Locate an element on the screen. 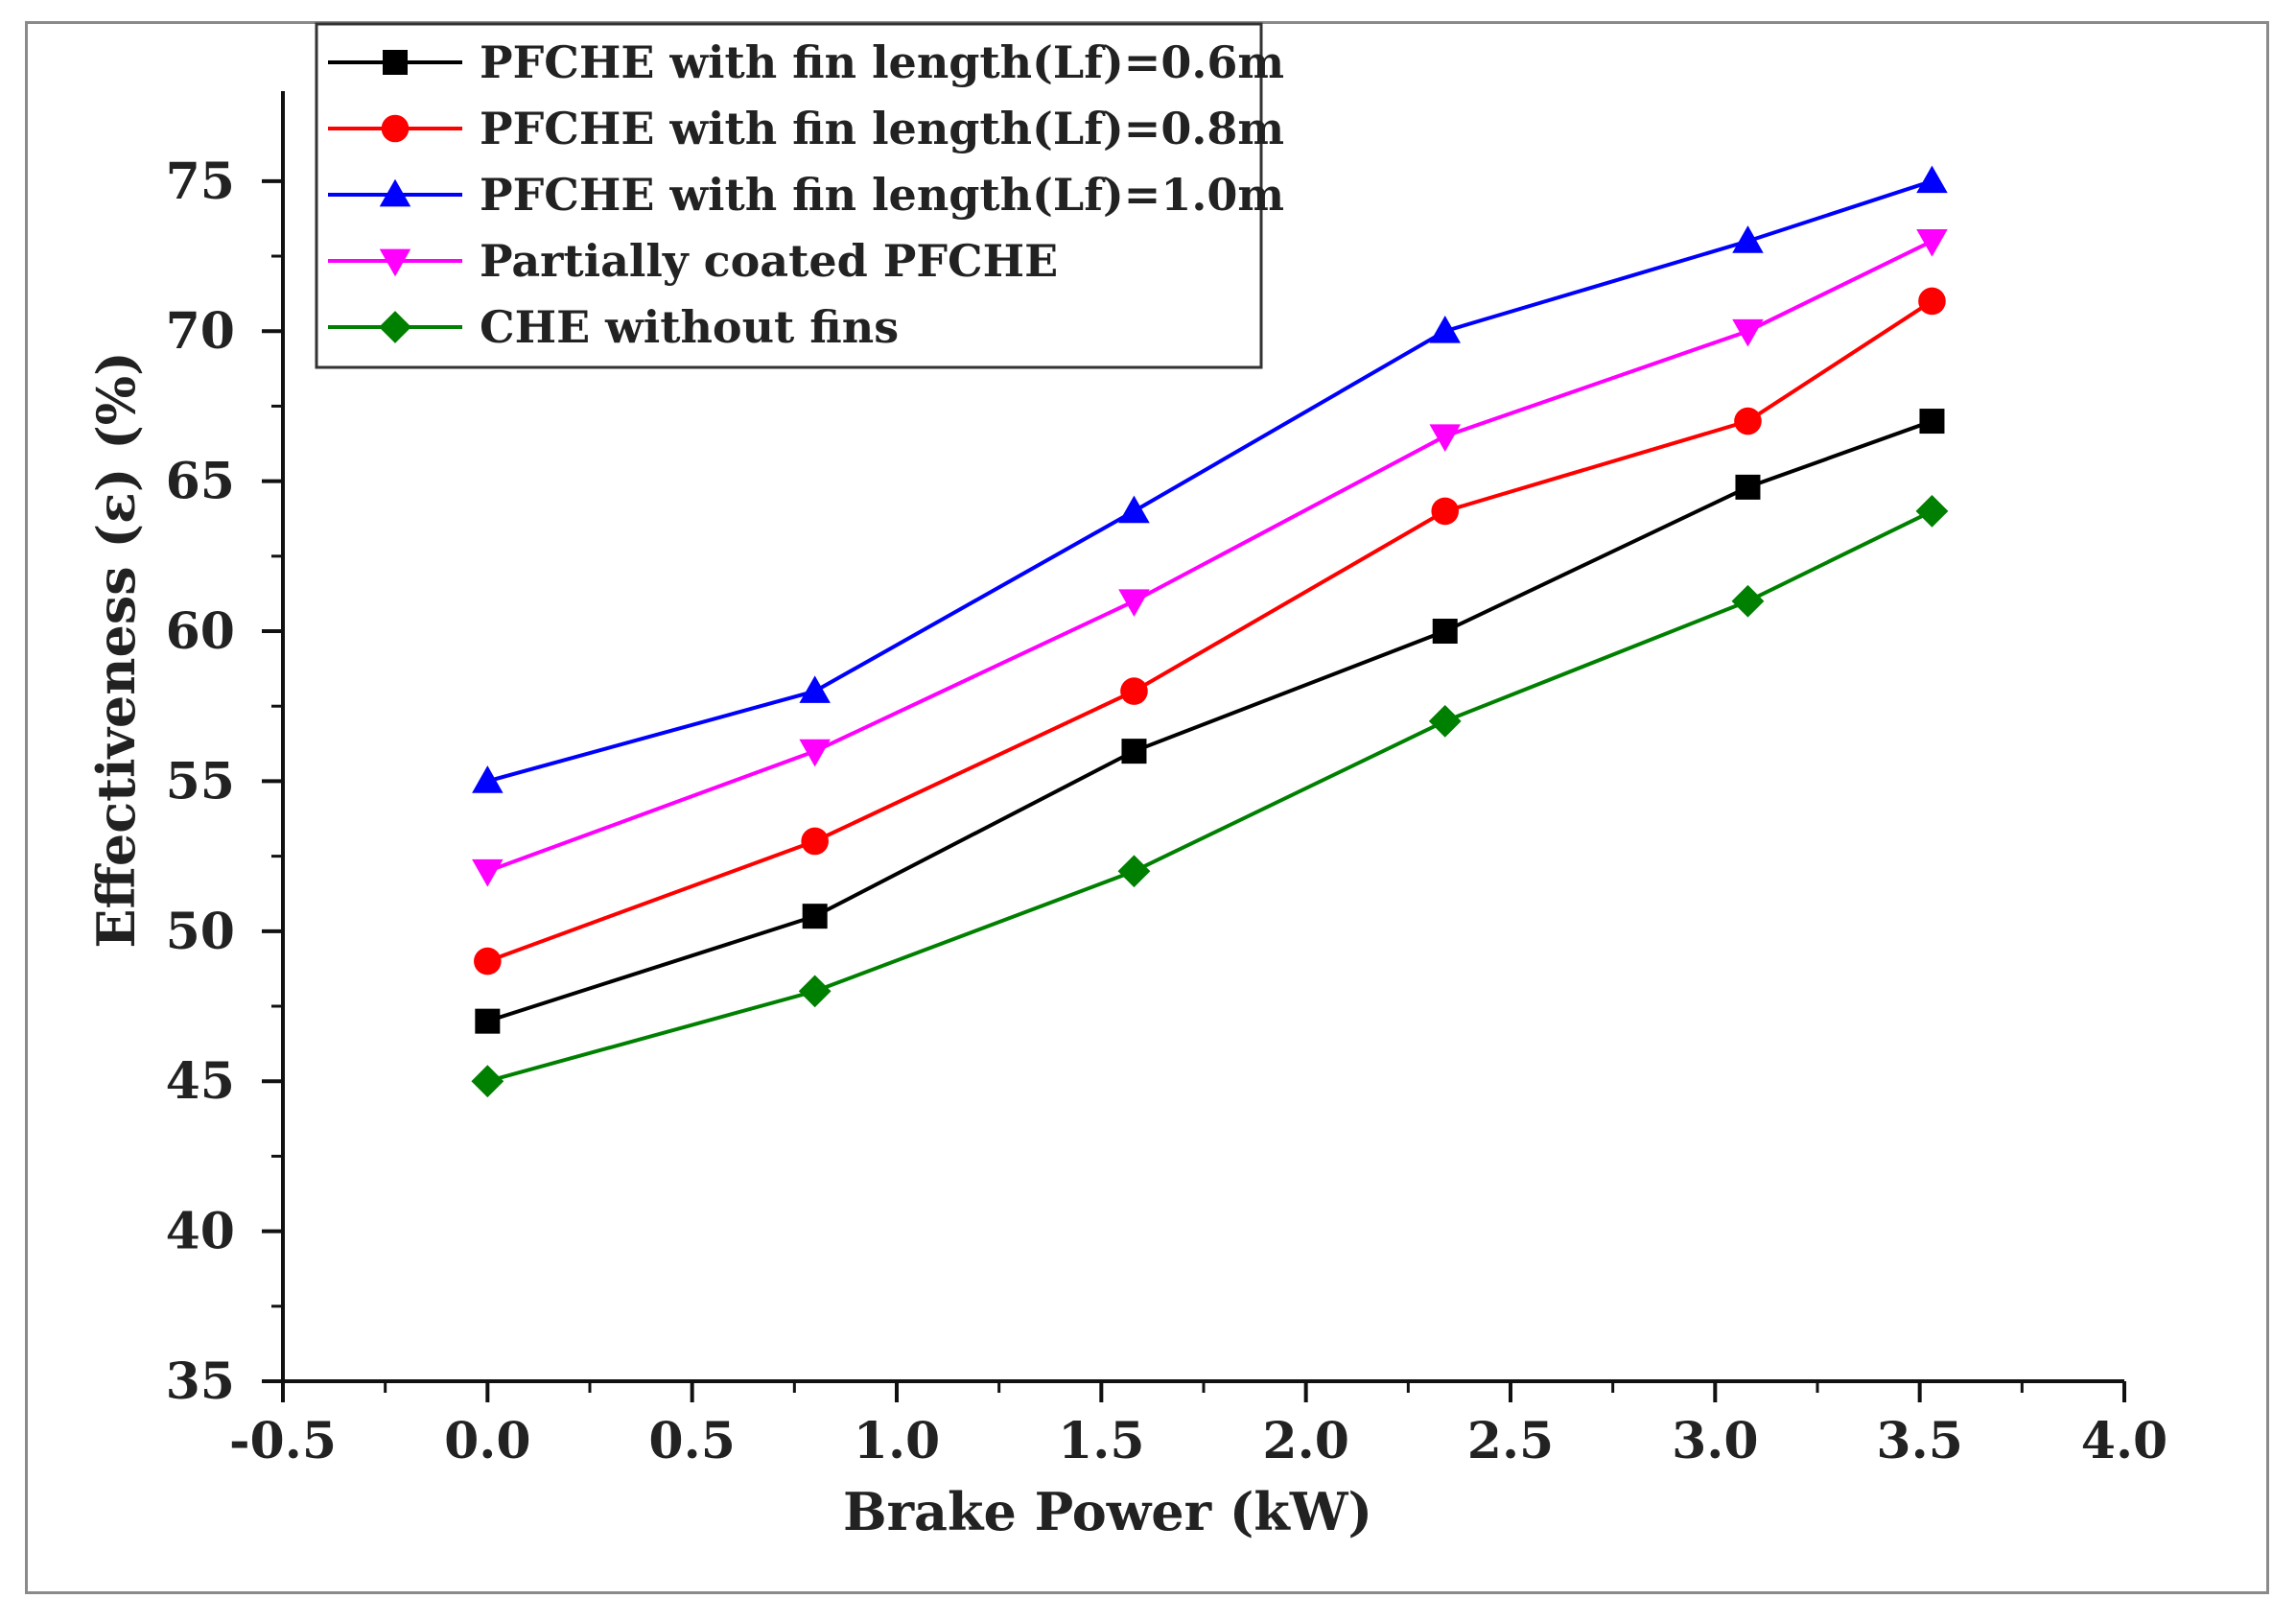 Image resolution: width=2296 pixels, height=1622 pixels. y-axis-ticks: 35 40 45 50 55 60 65 70 75 is located at coordinates (224, 782).